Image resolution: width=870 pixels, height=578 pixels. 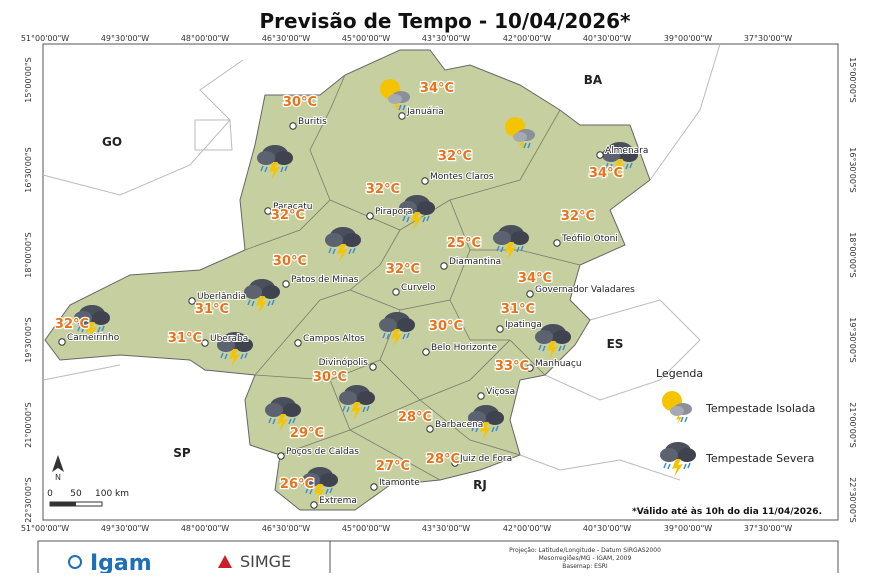 I want to click on city-name: Divinópolis, so click(x=344, y=362).